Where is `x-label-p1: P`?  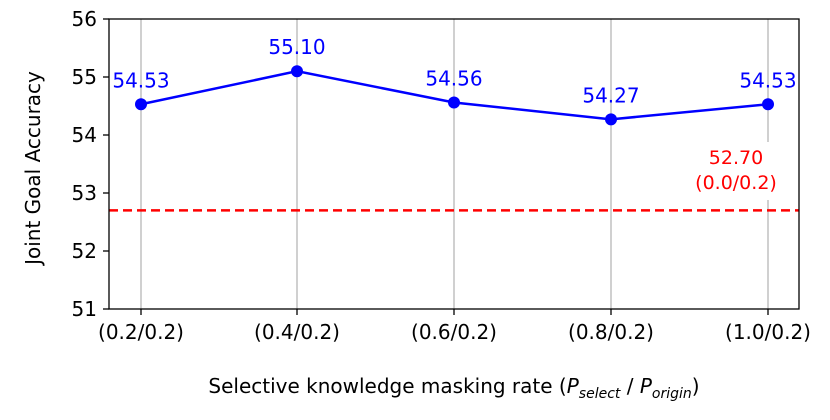 x-label-p1: P is located at coordinates (573, 386).